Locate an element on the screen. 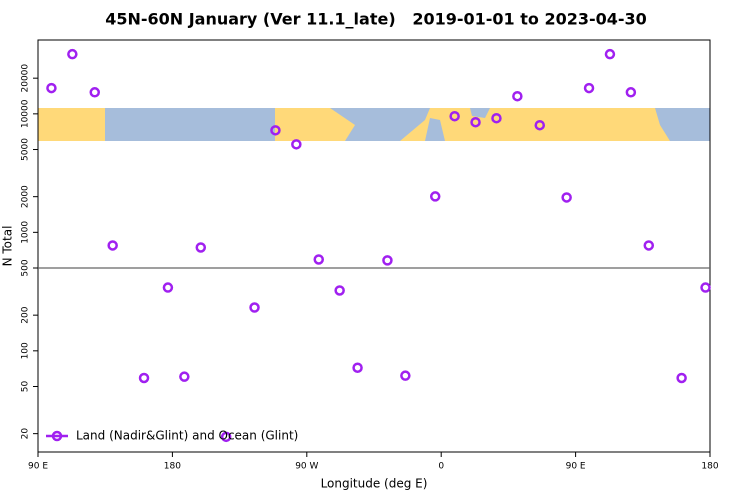 Image resolution: width=750 pixels, height=500 pixels. y-tick-label: 10000 is located at coordinates (26, 113).